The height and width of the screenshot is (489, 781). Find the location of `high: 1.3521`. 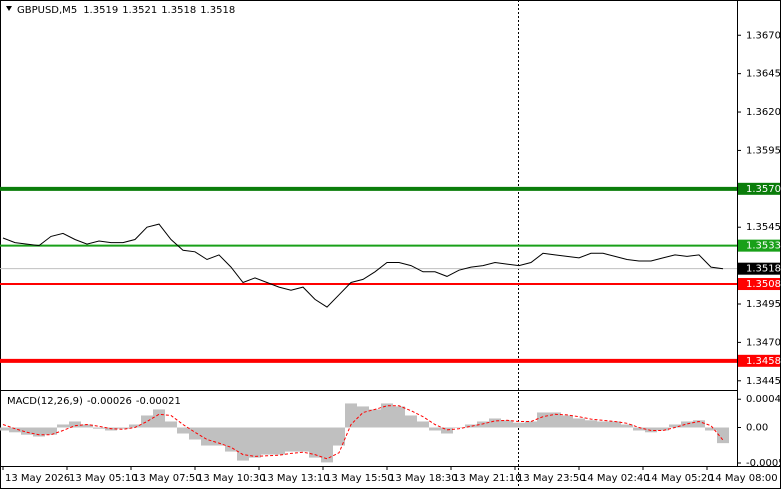

high: 1.3521 is located at coordinates (139, 10).